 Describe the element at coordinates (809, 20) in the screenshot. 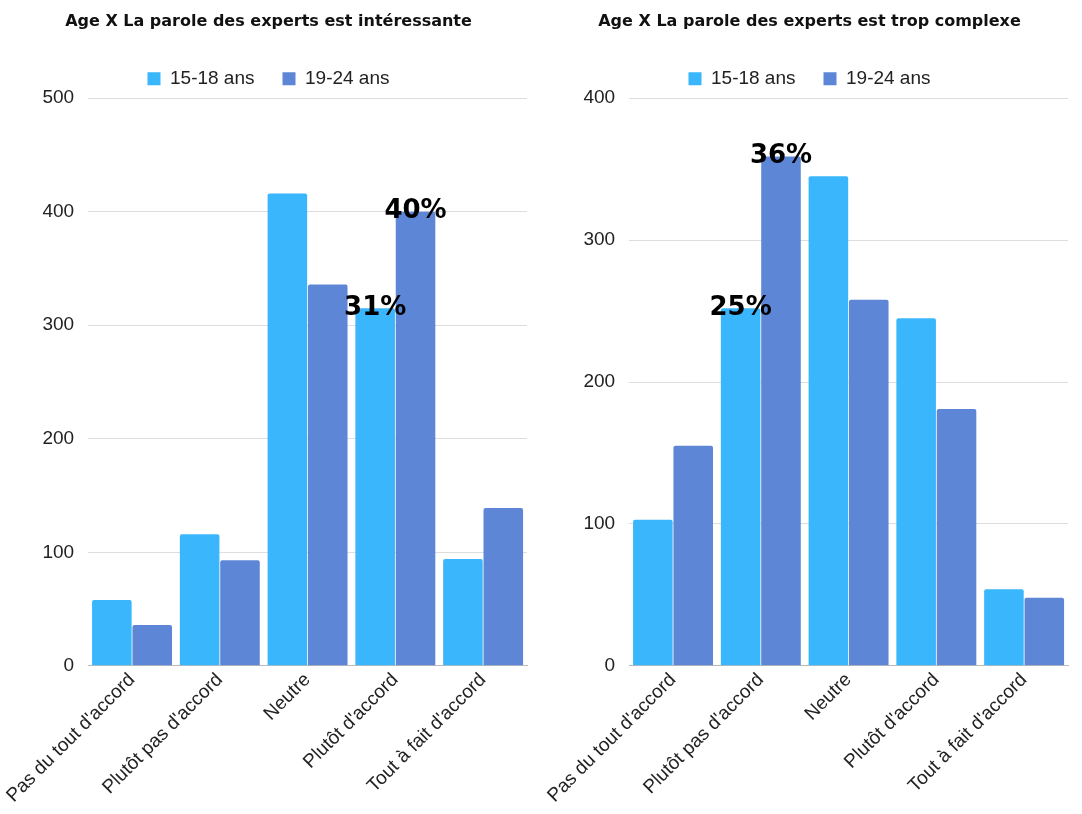

I see `chart-title: Age X La parole des experts est trop complexe` at that location.